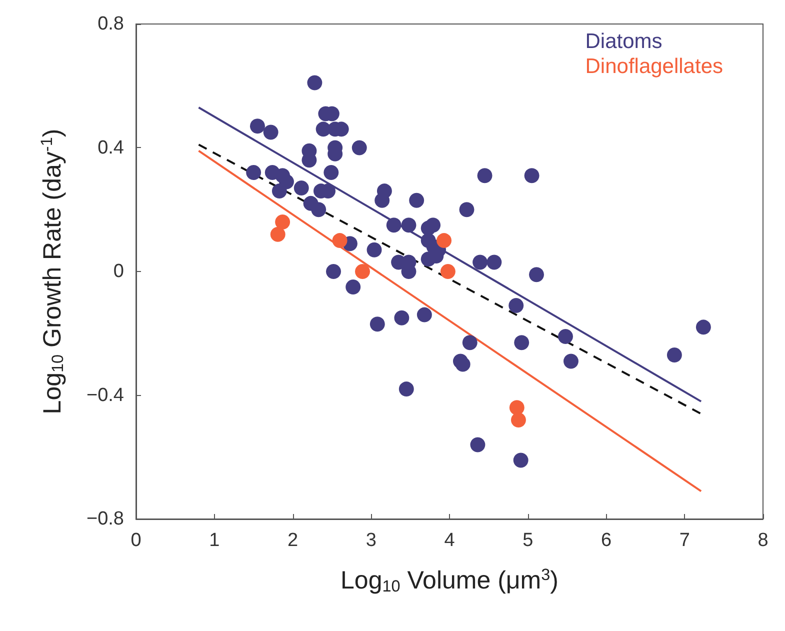 This screenshot has width=785, height=631. Describe the element at coordinates (292, 540) in the screenshot. I see `x-tick-label: 2` at that location.